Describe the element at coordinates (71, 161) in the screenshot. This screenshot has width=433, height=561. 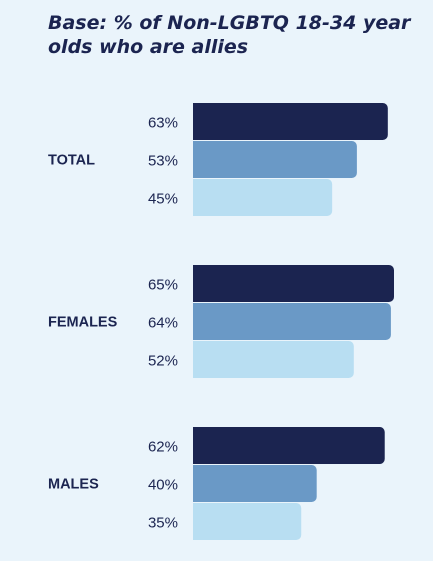
I see `category-label-total: TOTAL` at that location.